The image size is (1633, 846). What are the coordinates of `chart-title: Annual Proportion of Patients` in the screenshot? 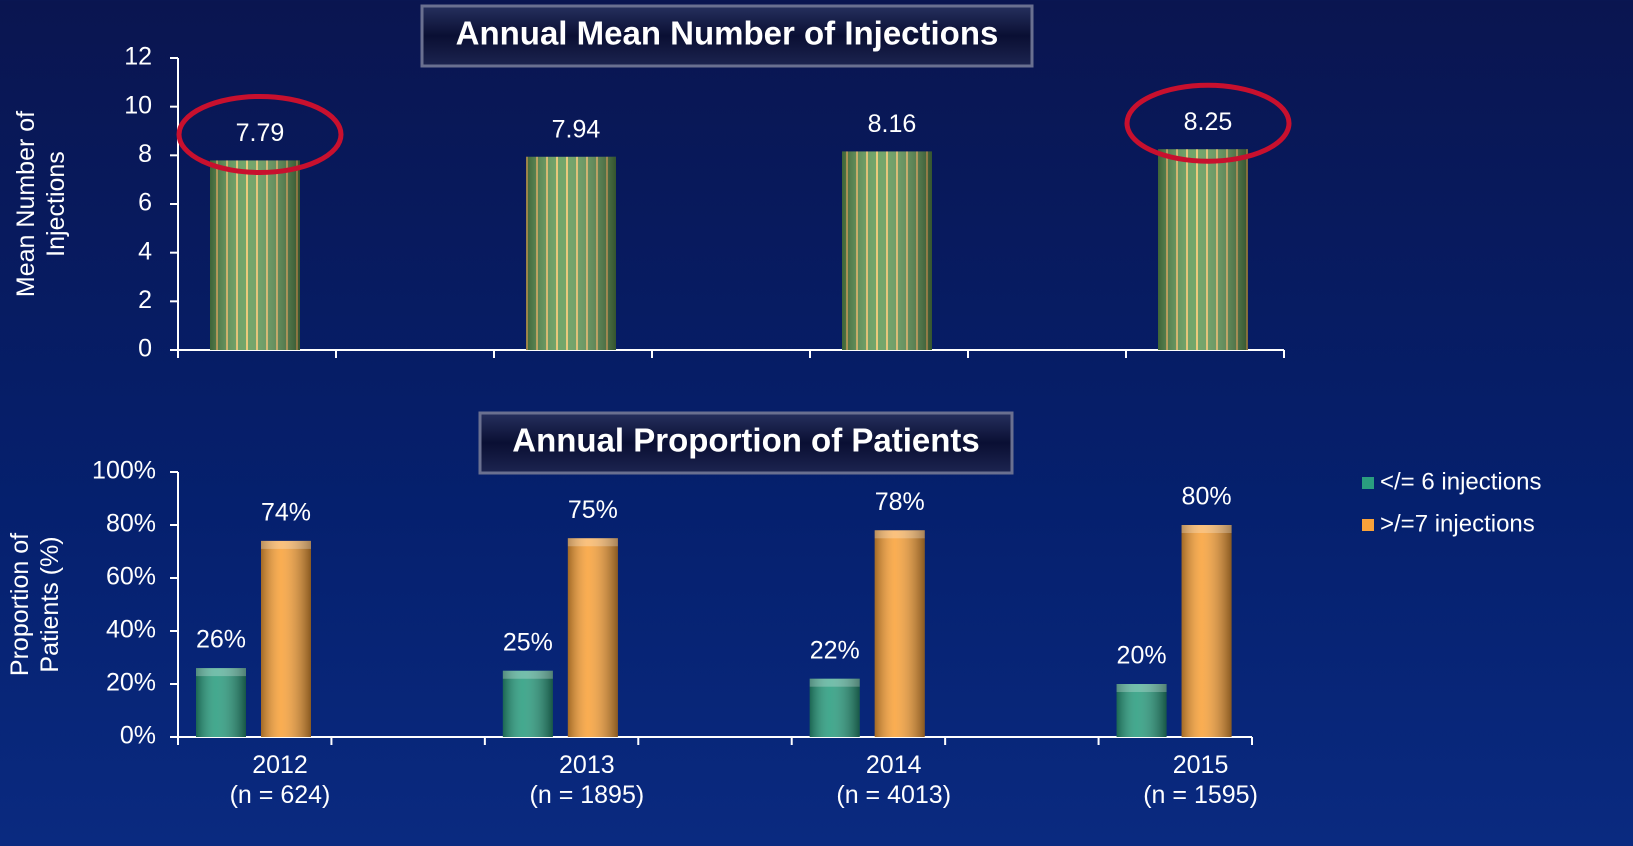 It's located at (746, 440).